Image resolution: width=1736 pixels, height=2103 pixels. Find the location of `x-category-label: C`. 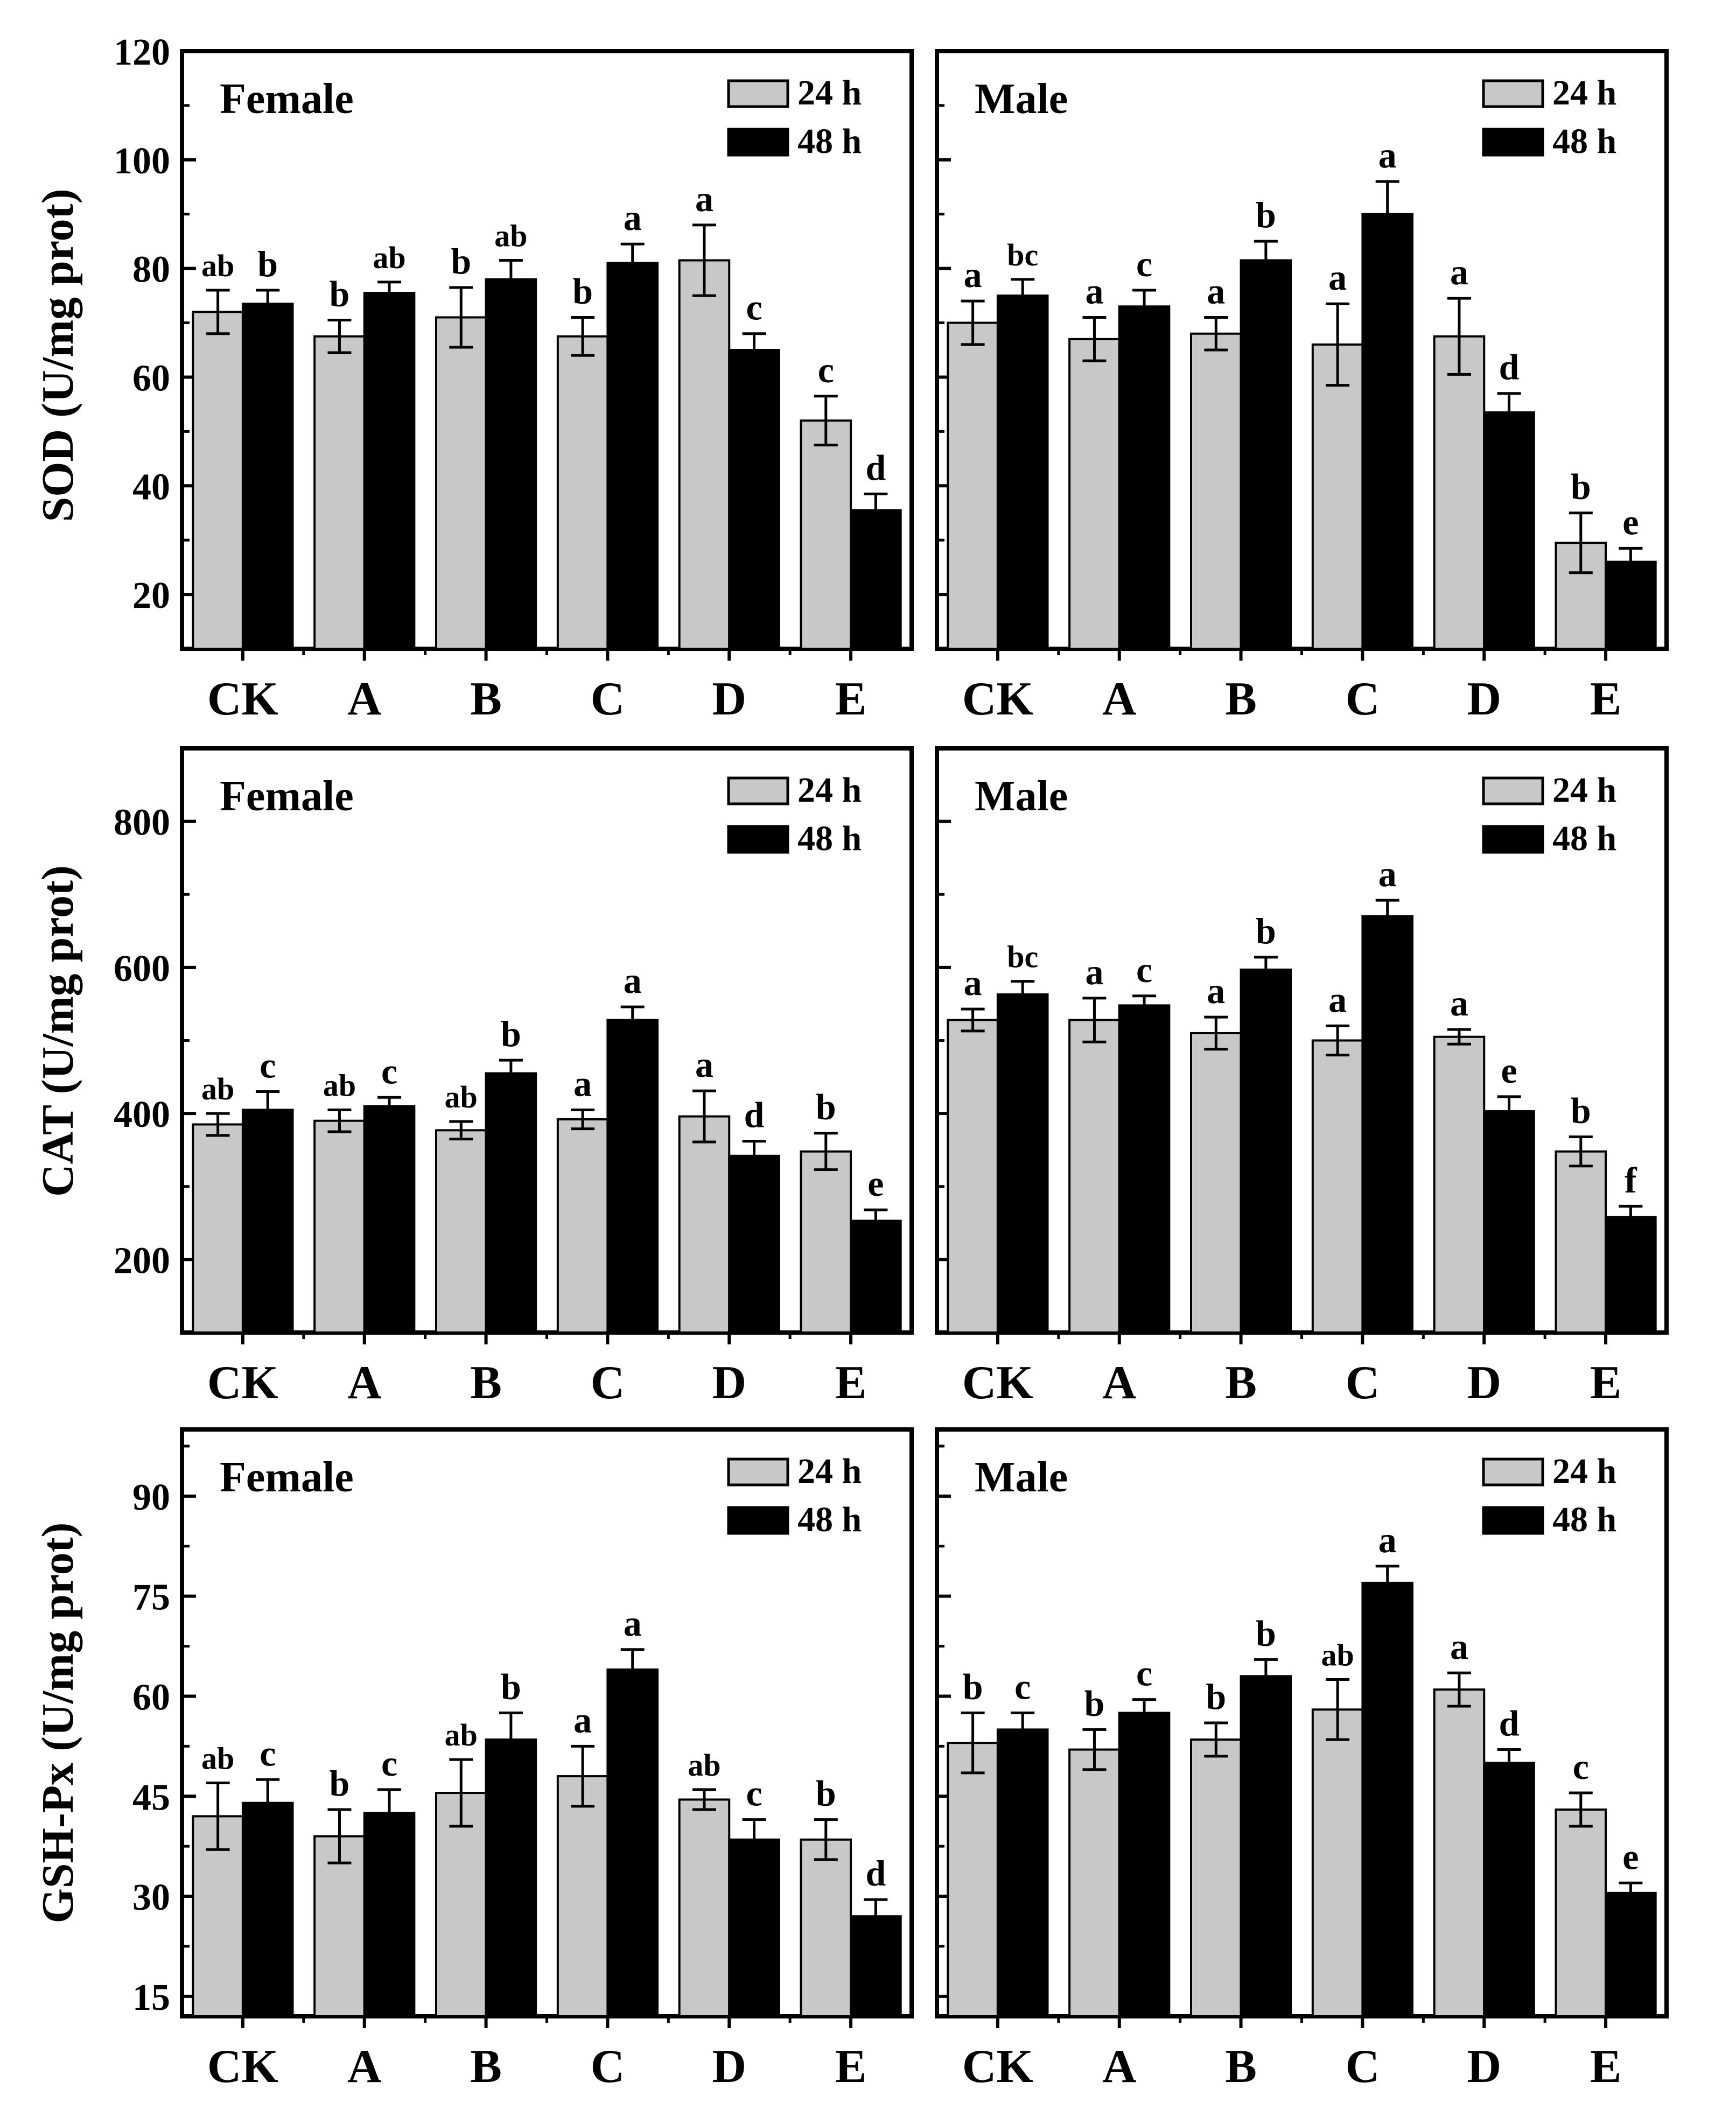

x-category-label: C is located at coordinates (1363, 699).